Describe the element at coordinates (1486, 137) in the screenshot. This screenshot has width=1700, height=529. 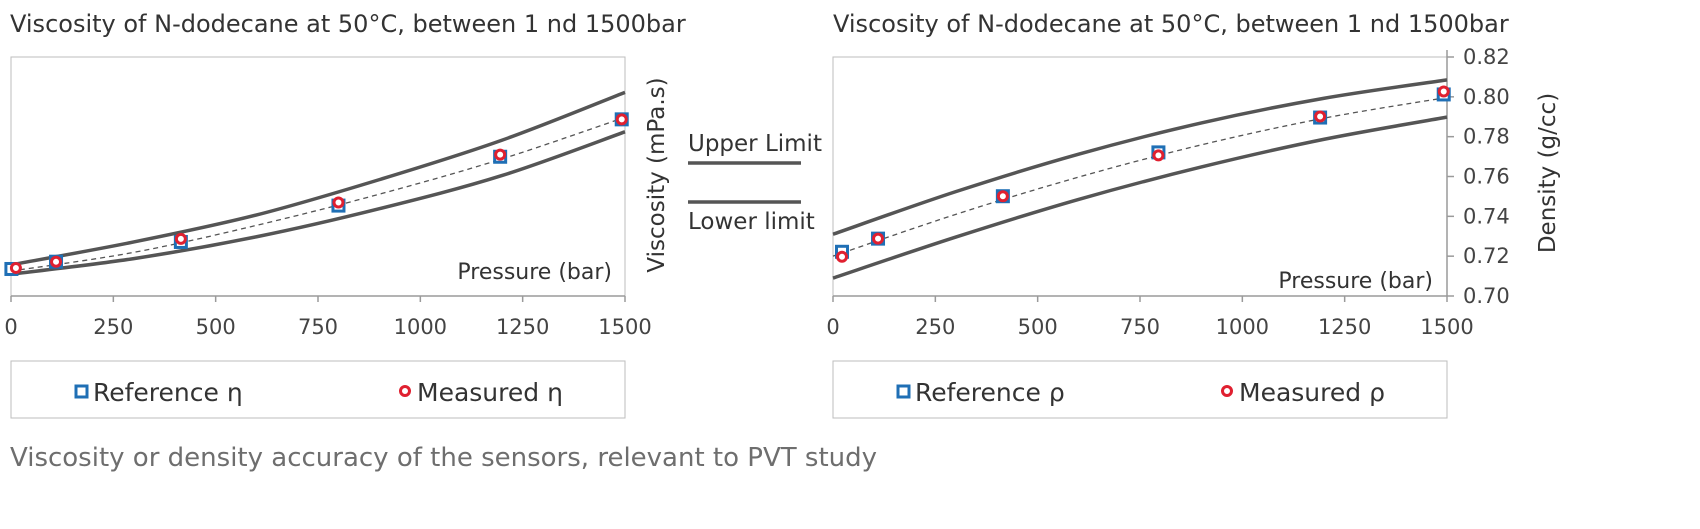
I see `y-tick-label: 0.78` at that location.